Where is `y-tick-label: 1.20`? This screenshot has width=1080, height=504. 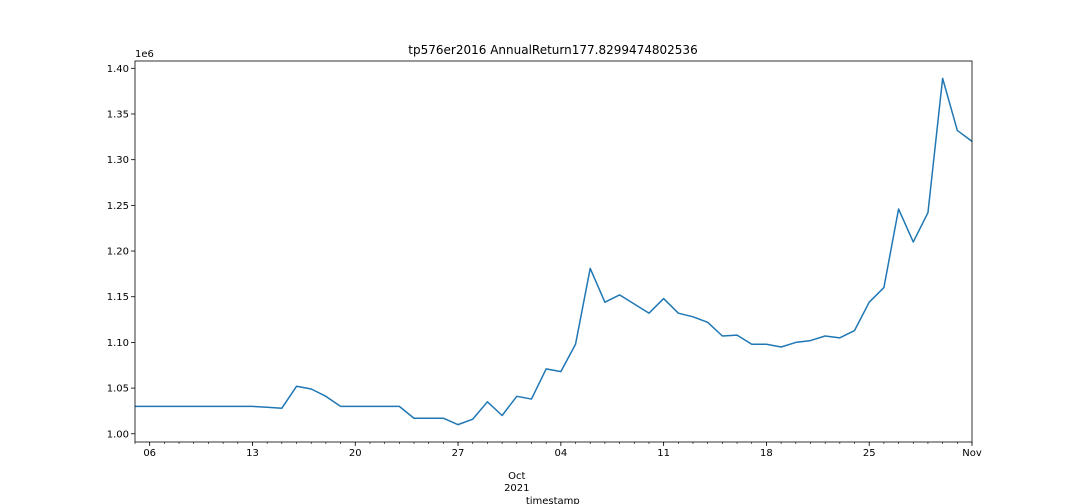
y-tick-label: 1.20 is located at coordinates (118, 252).